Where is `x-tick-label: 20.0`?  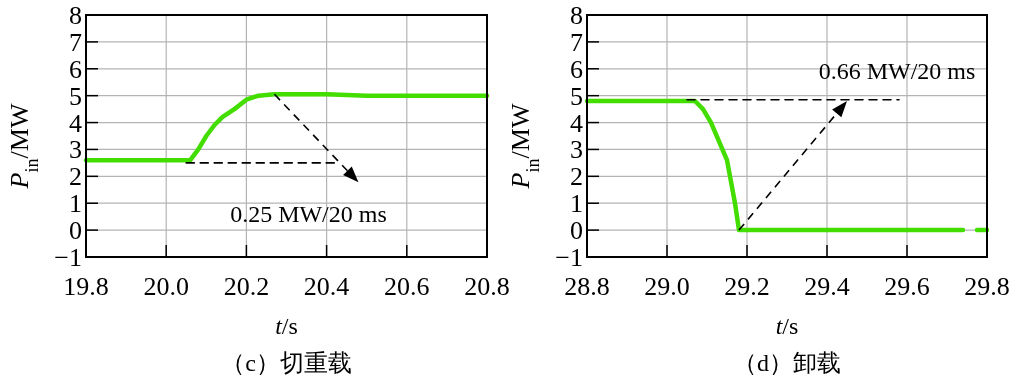
x-tick-label: 20.0 is located at coordinates (166, 286).